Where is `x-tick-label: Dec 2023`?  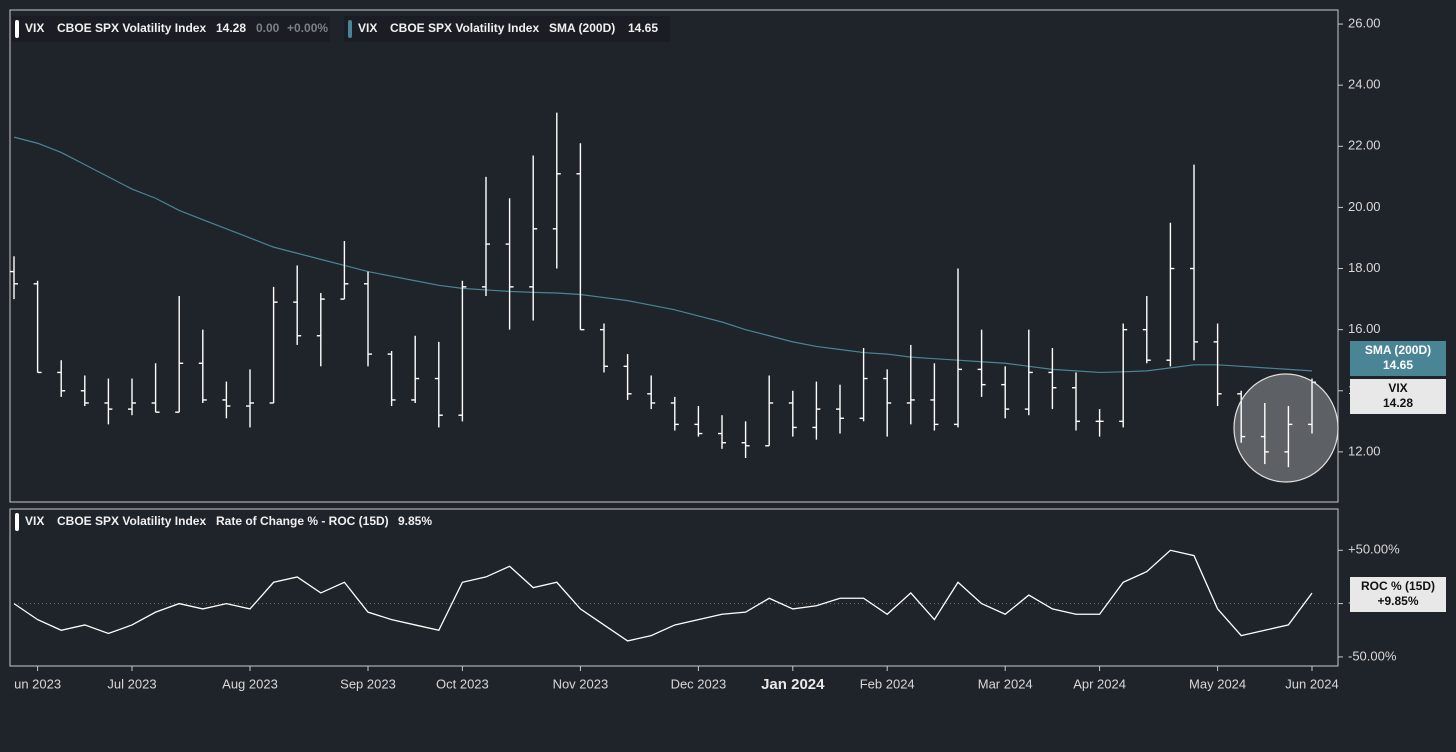
x-tick-label: Dec 2023 is located at coordinates (699, 683).